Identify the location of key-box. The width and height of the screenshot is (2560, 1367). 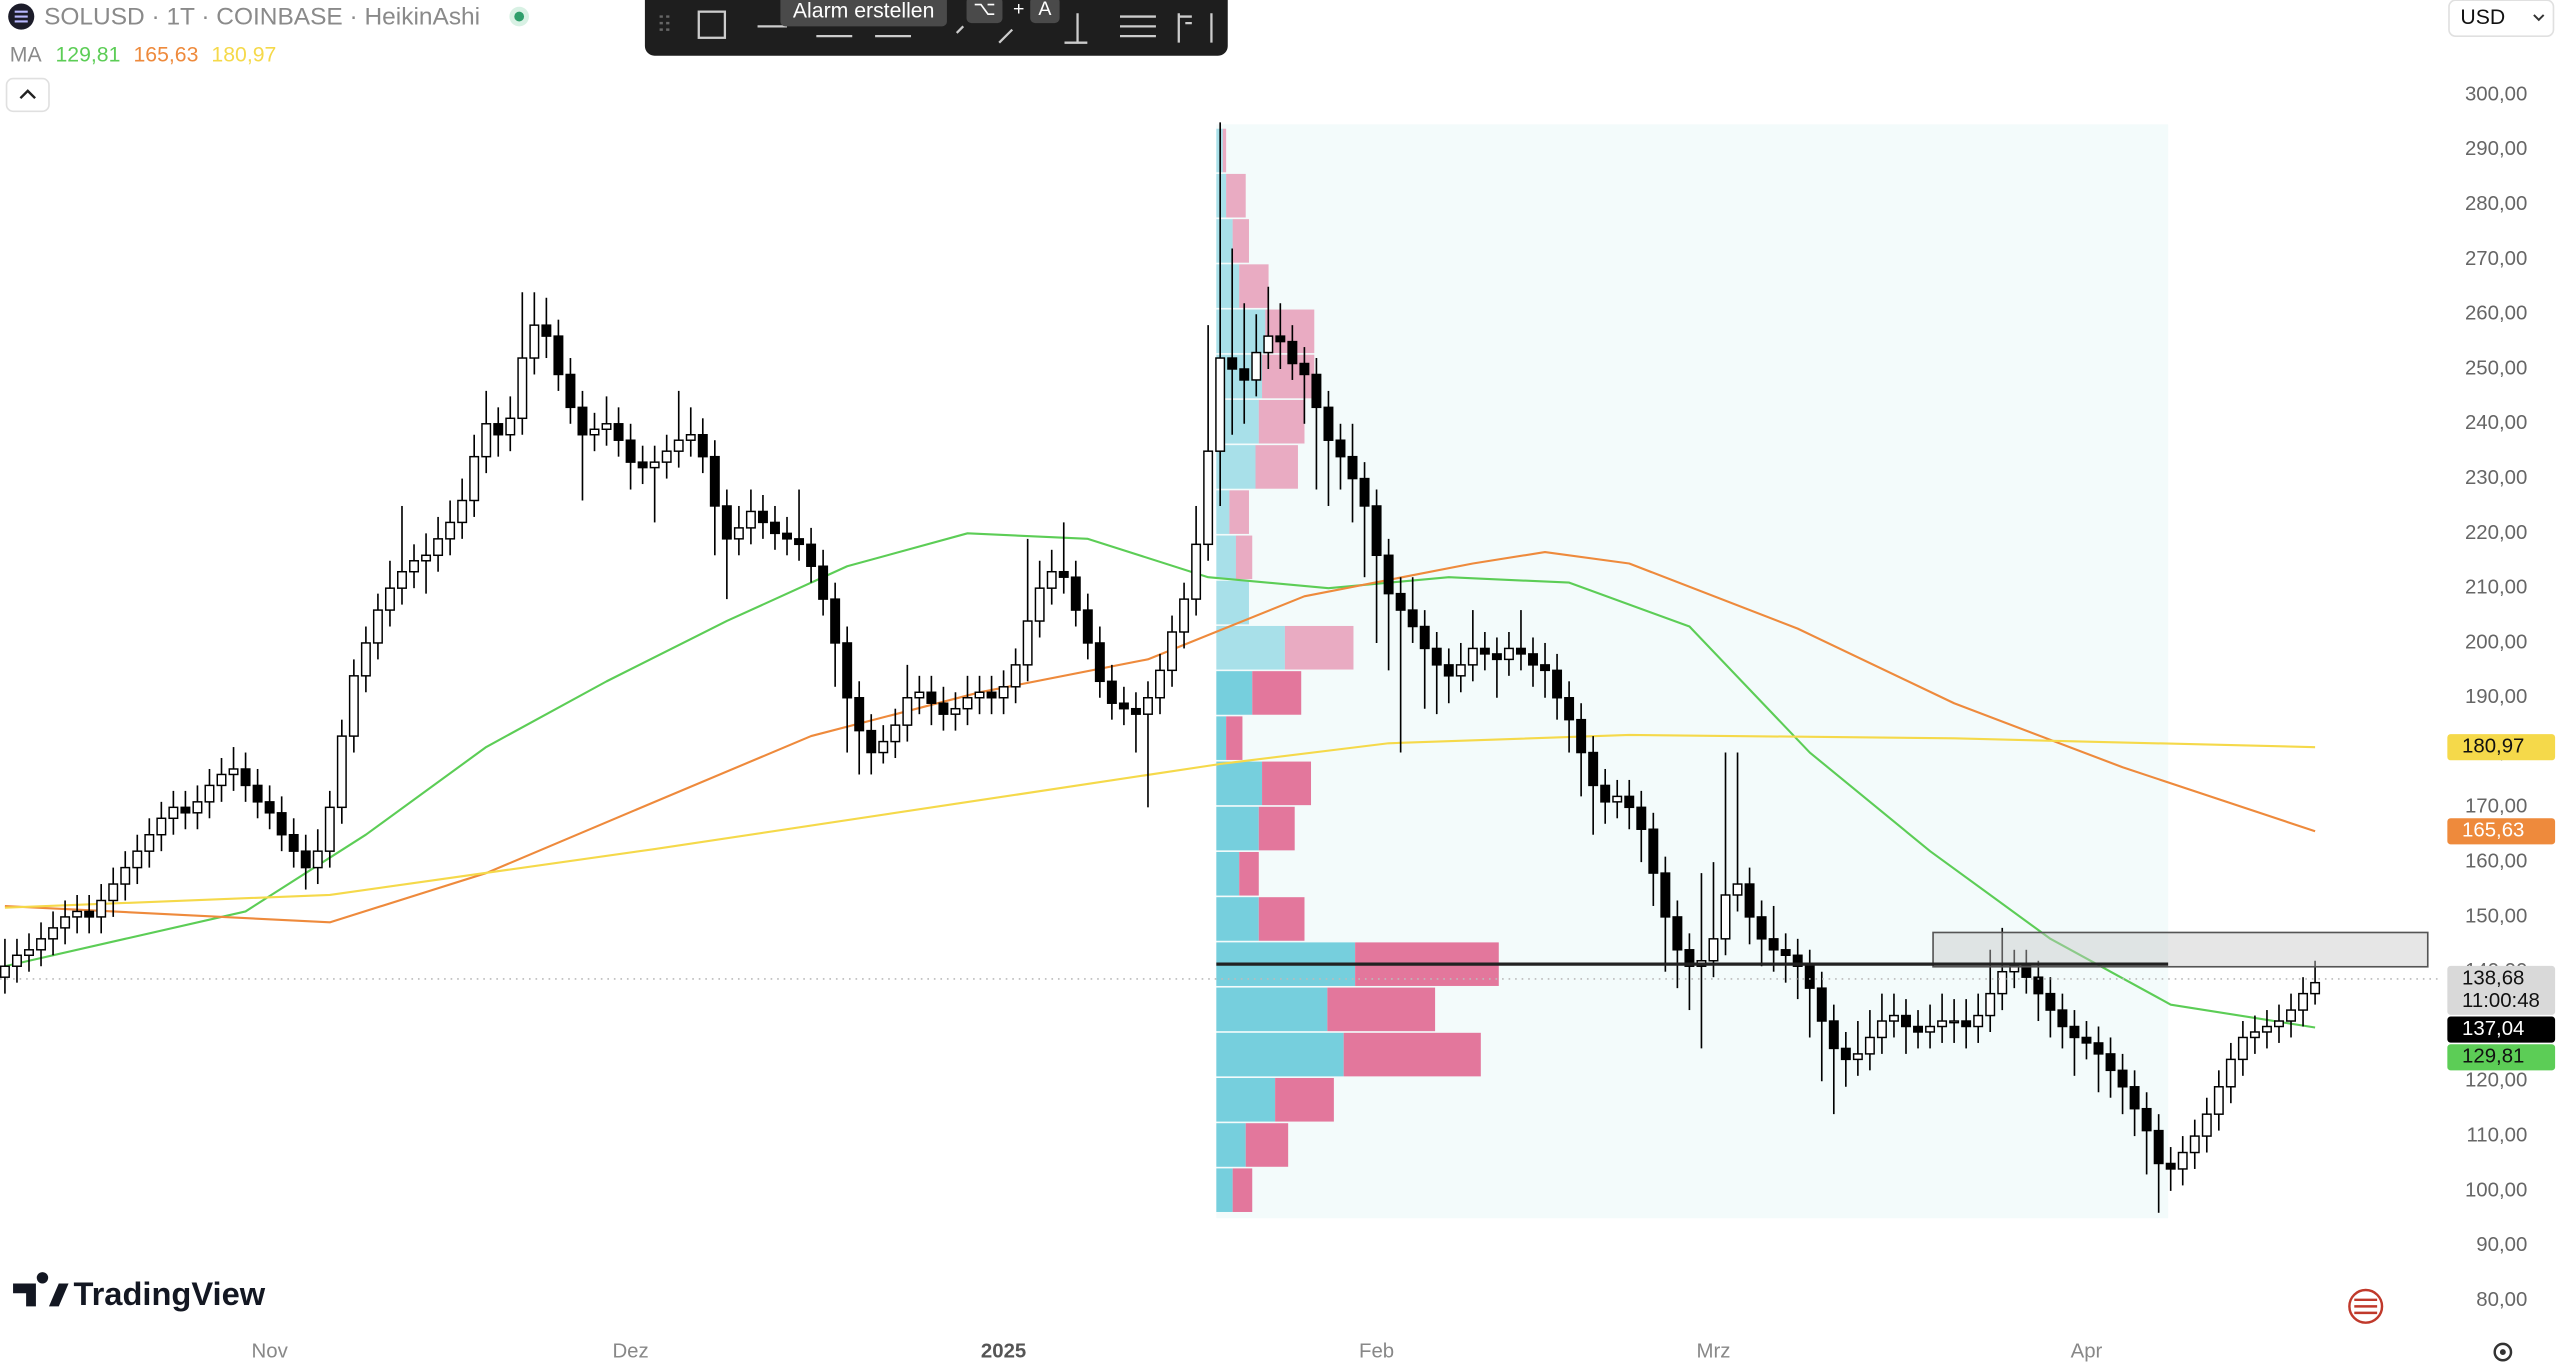
(1045, 12).